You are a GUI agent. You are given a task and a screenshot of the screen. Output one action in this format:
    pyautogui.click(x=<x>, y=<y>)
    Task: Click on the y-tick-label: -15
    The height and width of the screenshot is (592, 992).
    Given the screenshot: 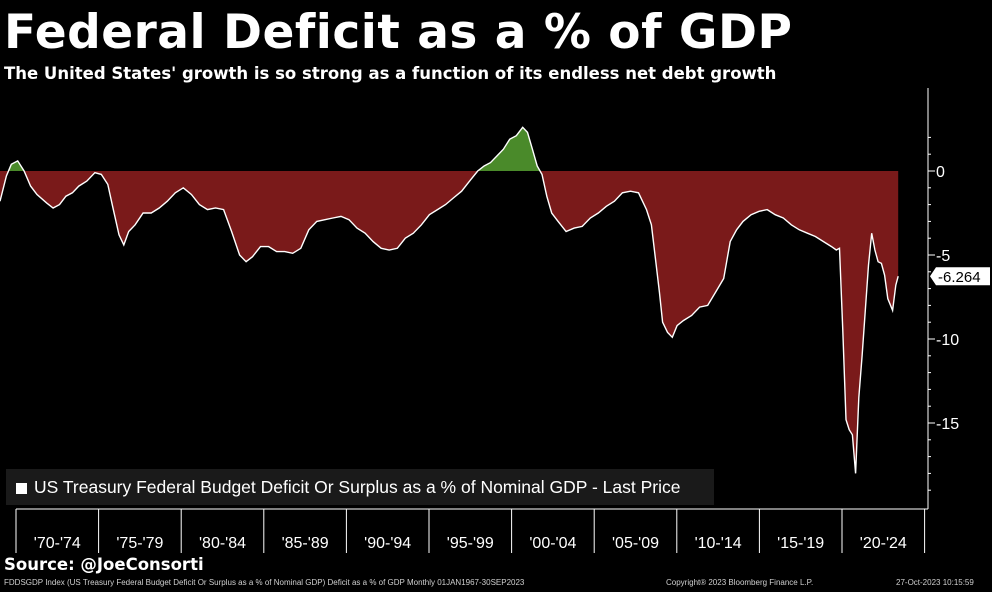 What is the action you would take?
    pyautogui.click(x=947, y=424)
    